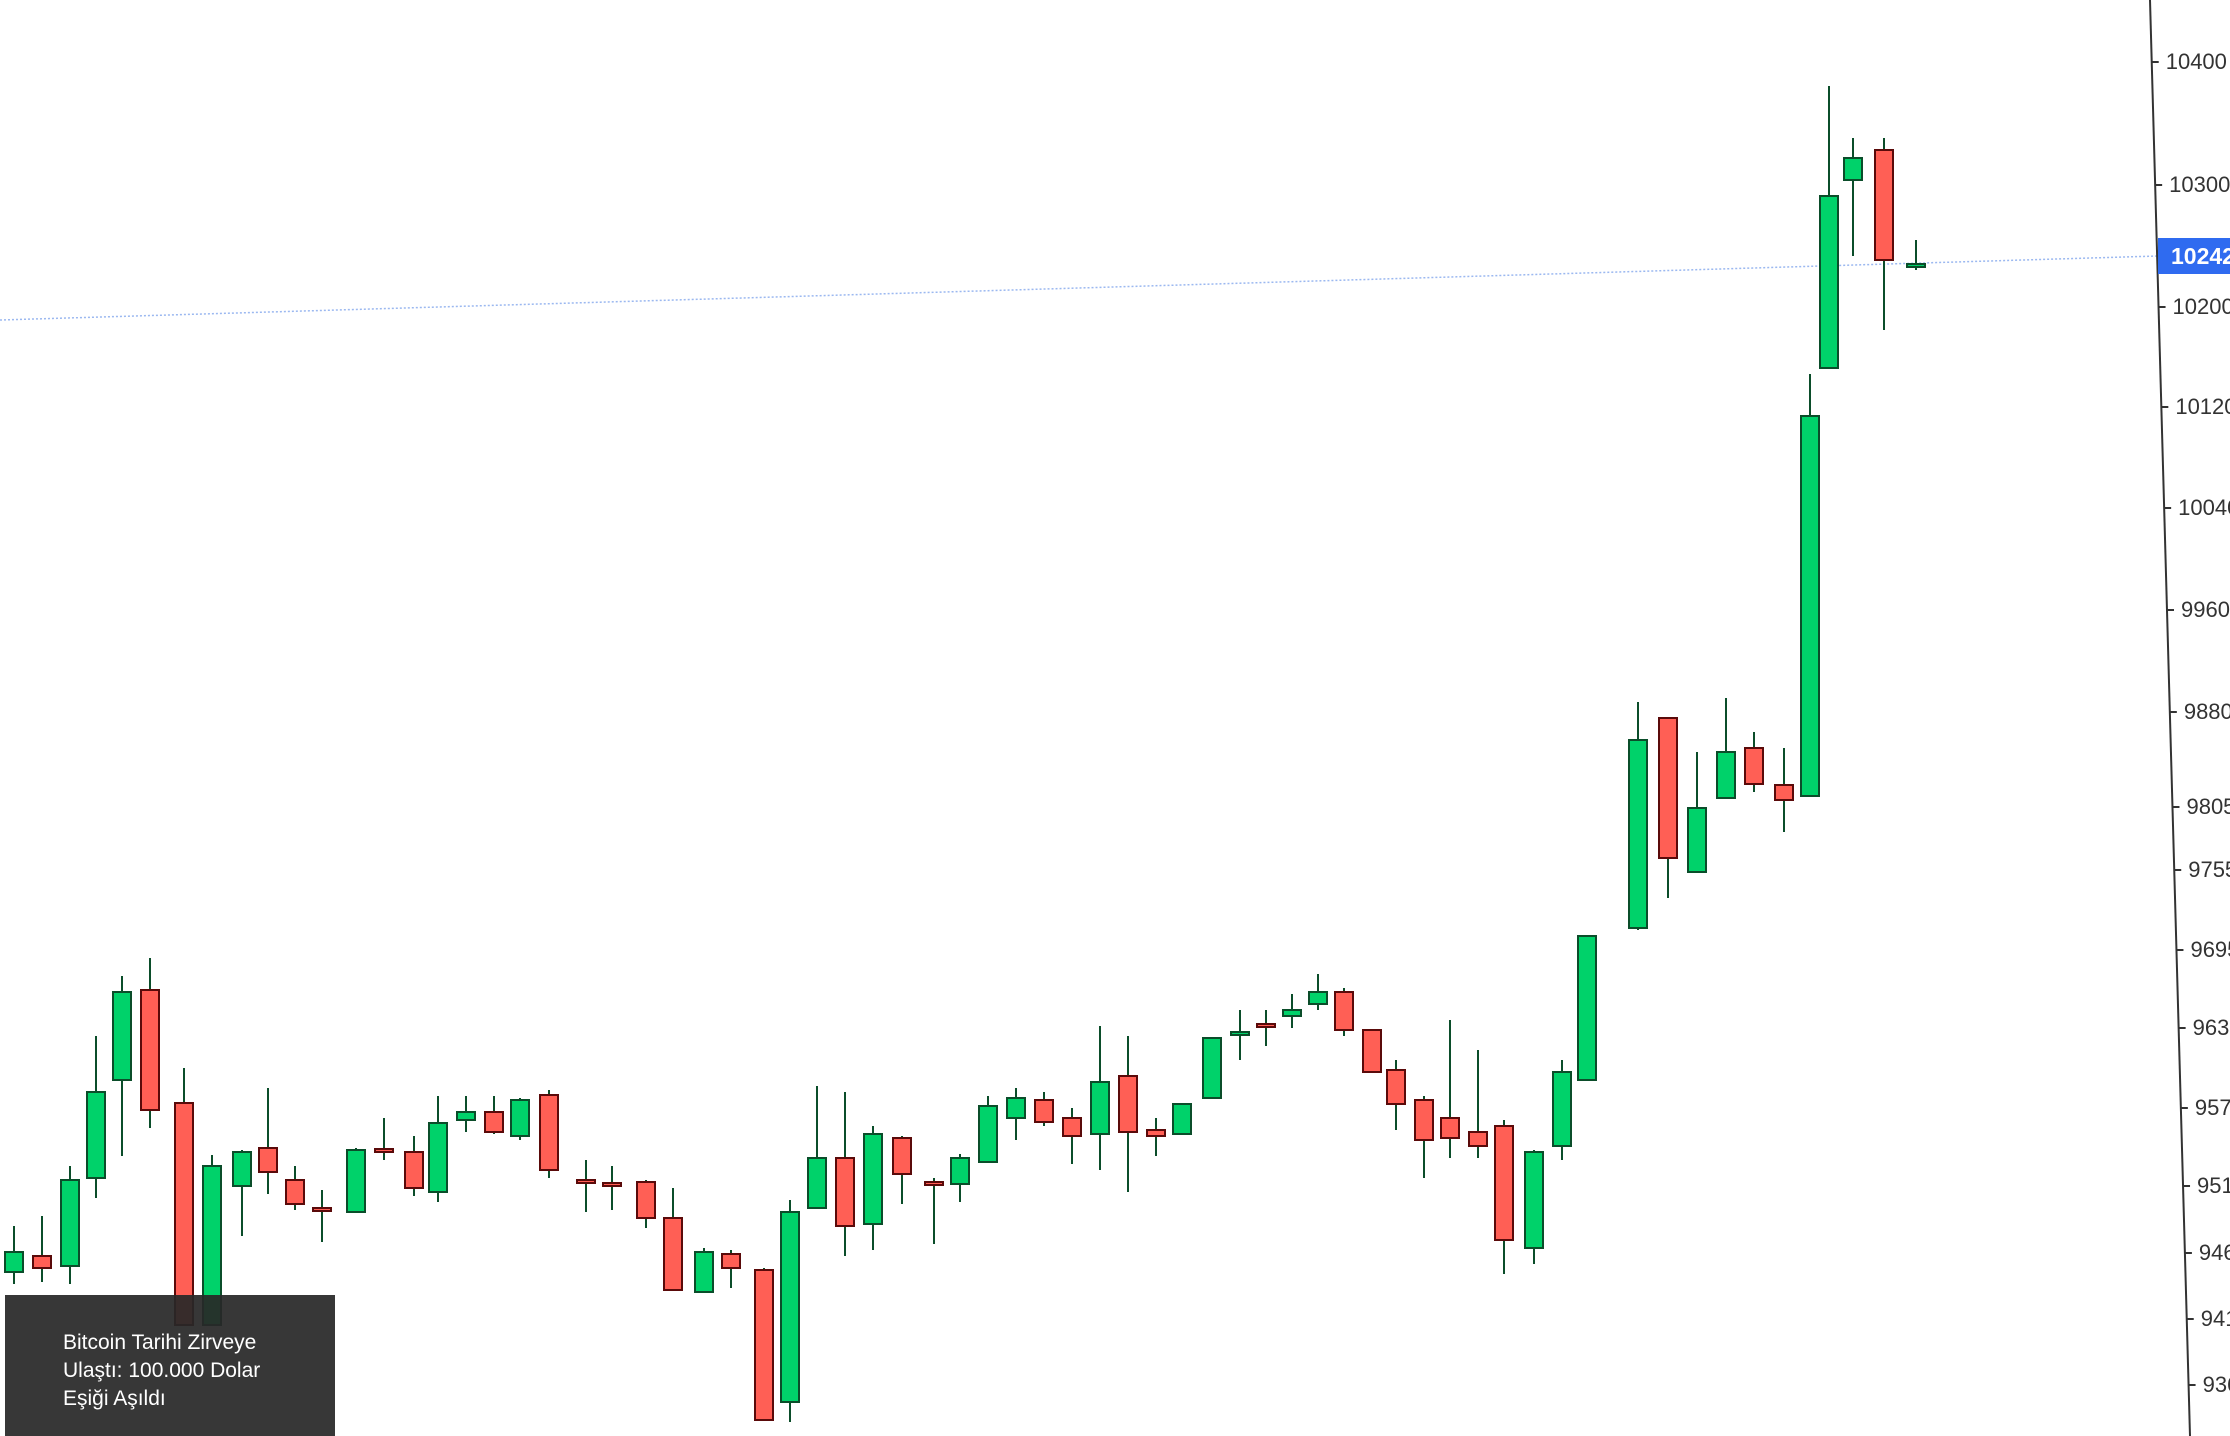  What do you see at coordinates (2214, 1252) in the screenshot?
I see `price-tick-label: 946` at bounding box center [2214, 1252].